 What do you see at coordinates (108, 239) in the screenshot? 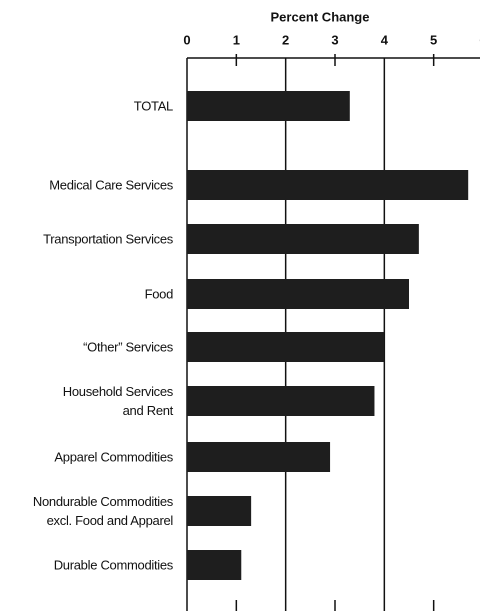
I see `category-label: Transportation Services` at bounding box center [108, 239].